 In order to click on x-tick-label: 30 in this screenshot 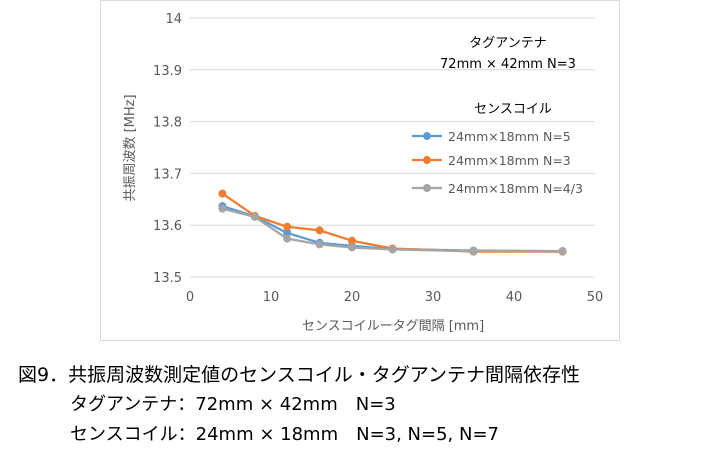, I will do `click(433, 297)`.